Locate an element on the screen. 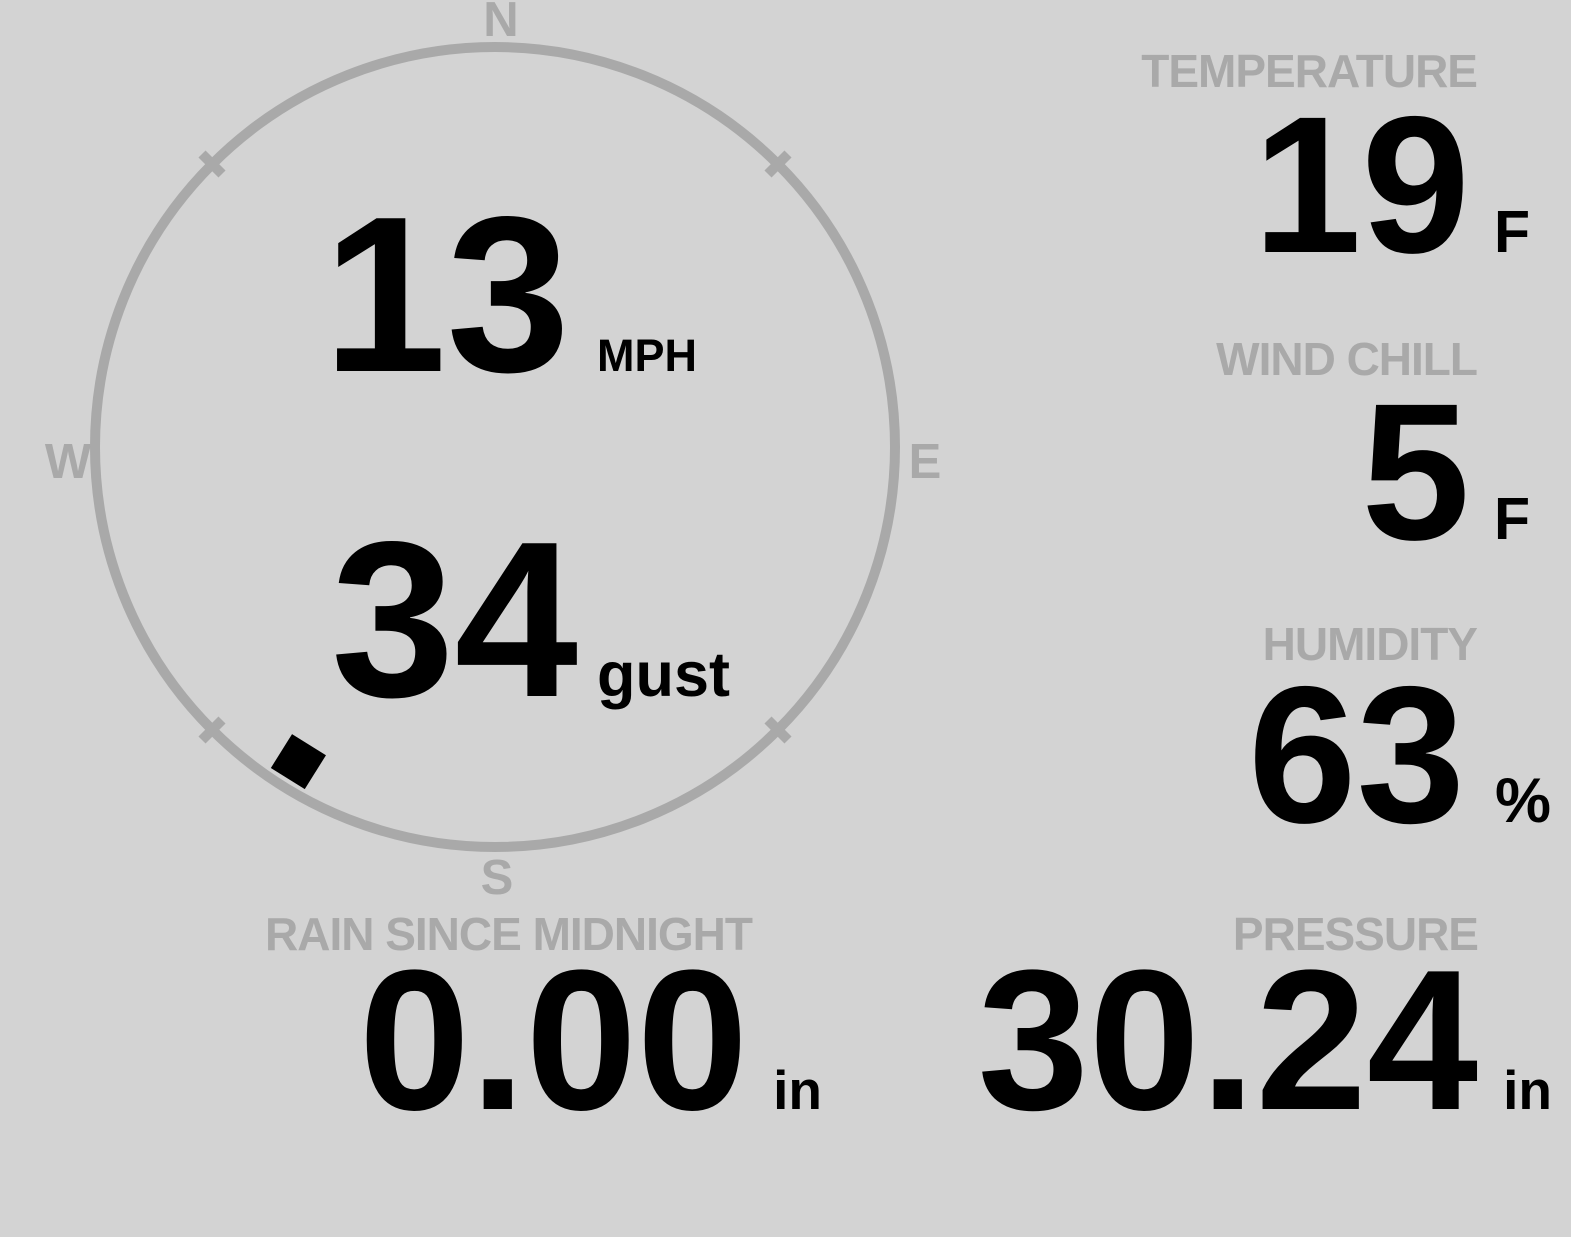  rain-since-midnight-label: RAIN SINCE MIDNIGHT is located at coordinates (509, 934).